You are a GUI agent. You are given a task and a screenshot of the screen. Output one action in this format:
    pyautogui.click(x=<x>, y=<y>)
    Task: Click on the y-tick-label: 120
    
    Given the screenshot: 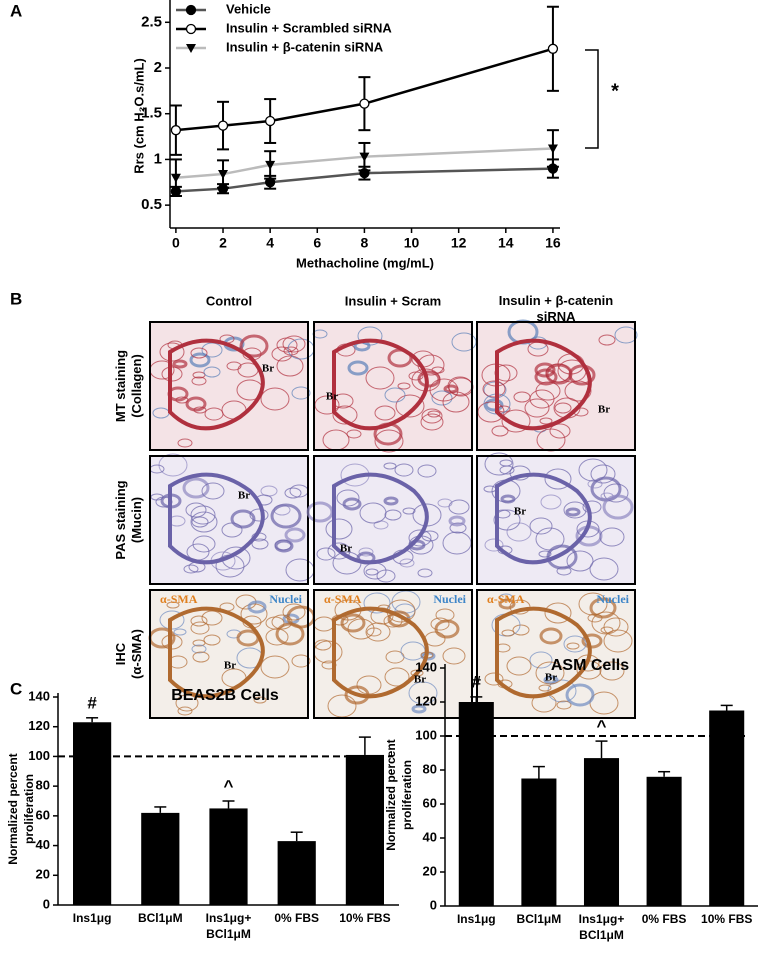 What is the action you would take?
    pyautogui.click(x=39, y=725)
    